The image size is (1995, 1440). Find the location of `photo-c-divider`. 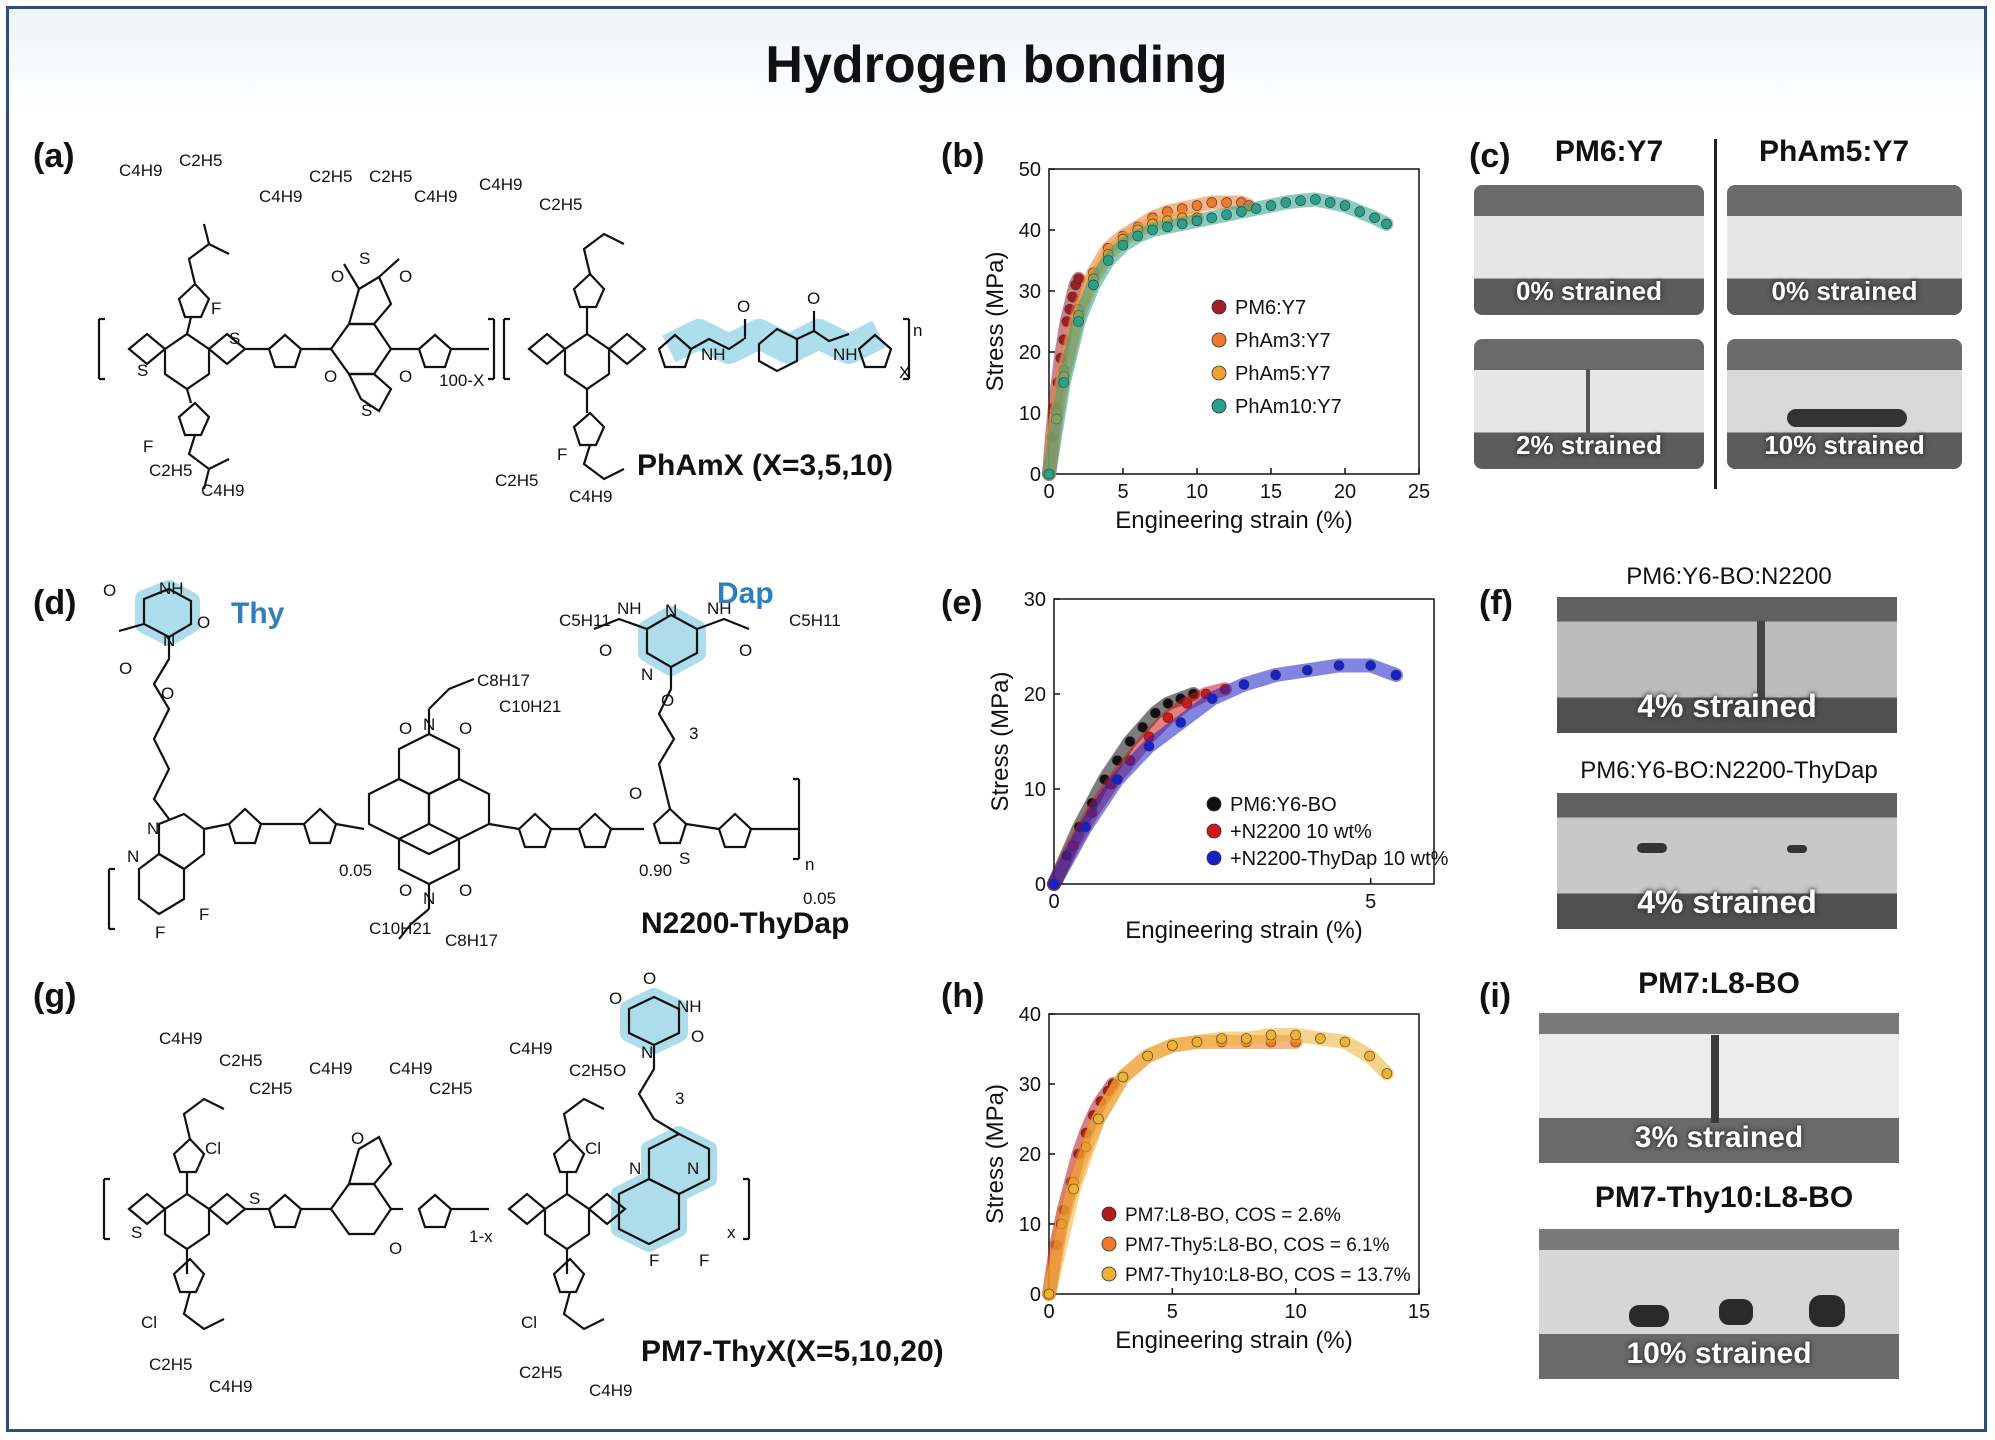

photo-c-divider is located at coordinates (1715, 314).